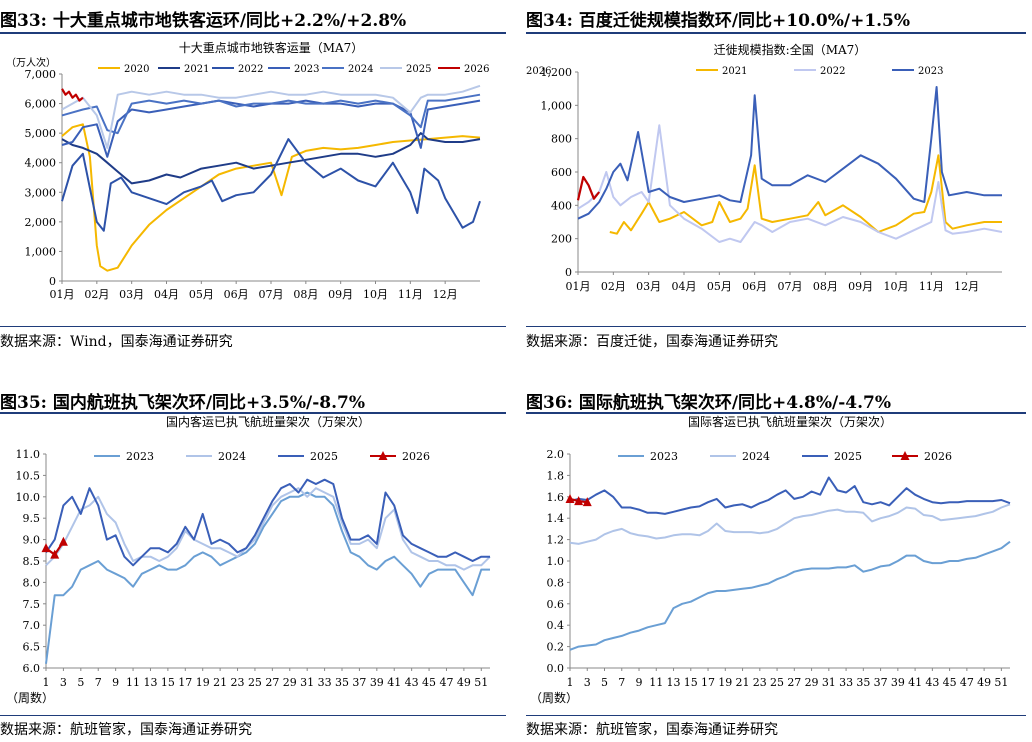 This screenshot has width=1032, height=742. I want to click on x-tick-label: 11月, so click(410, 294).